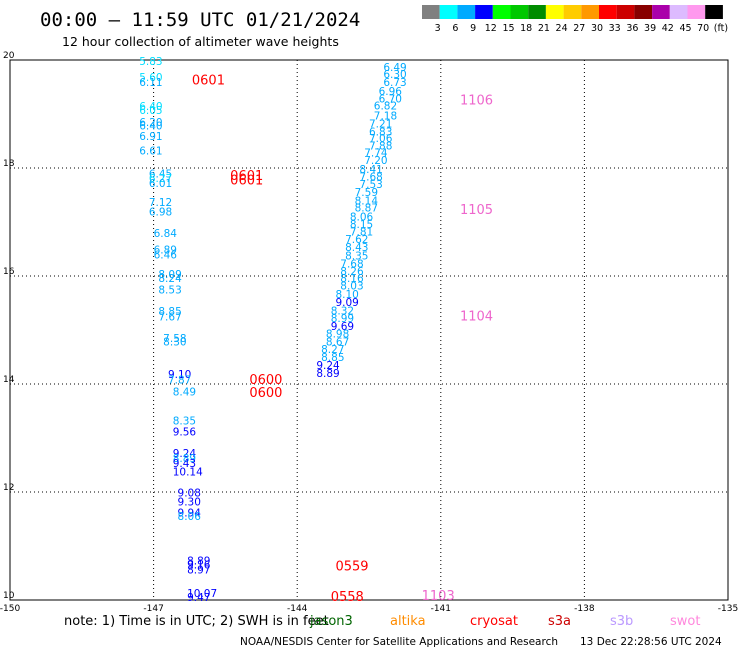 The width and height of the screenshot is (740, 650). I want to click on legend-label: 36, so click(632, 28).